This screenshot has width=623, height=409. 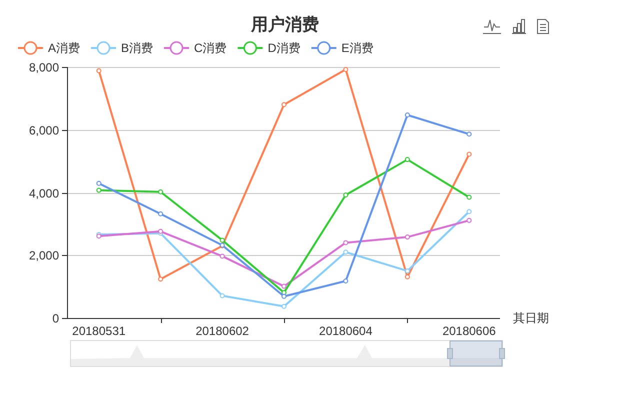 What do you see at coordinates (44, 255) in the screenshot?
I see `y-tick-label: 2,000` at bounding box center [44, 255].